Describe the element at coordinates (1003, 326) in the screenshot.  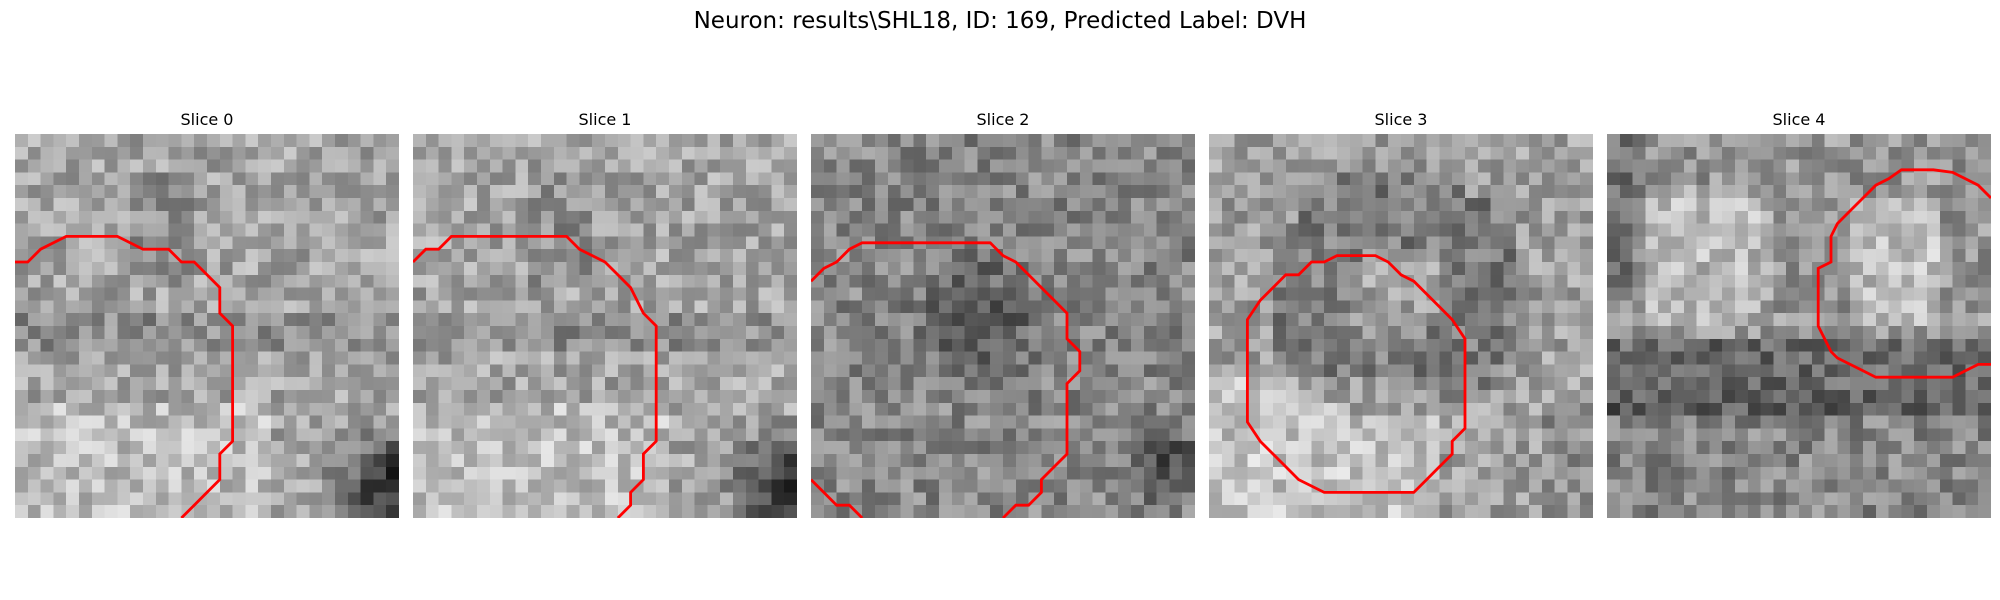
I see `grayscale-pixels` at that location.